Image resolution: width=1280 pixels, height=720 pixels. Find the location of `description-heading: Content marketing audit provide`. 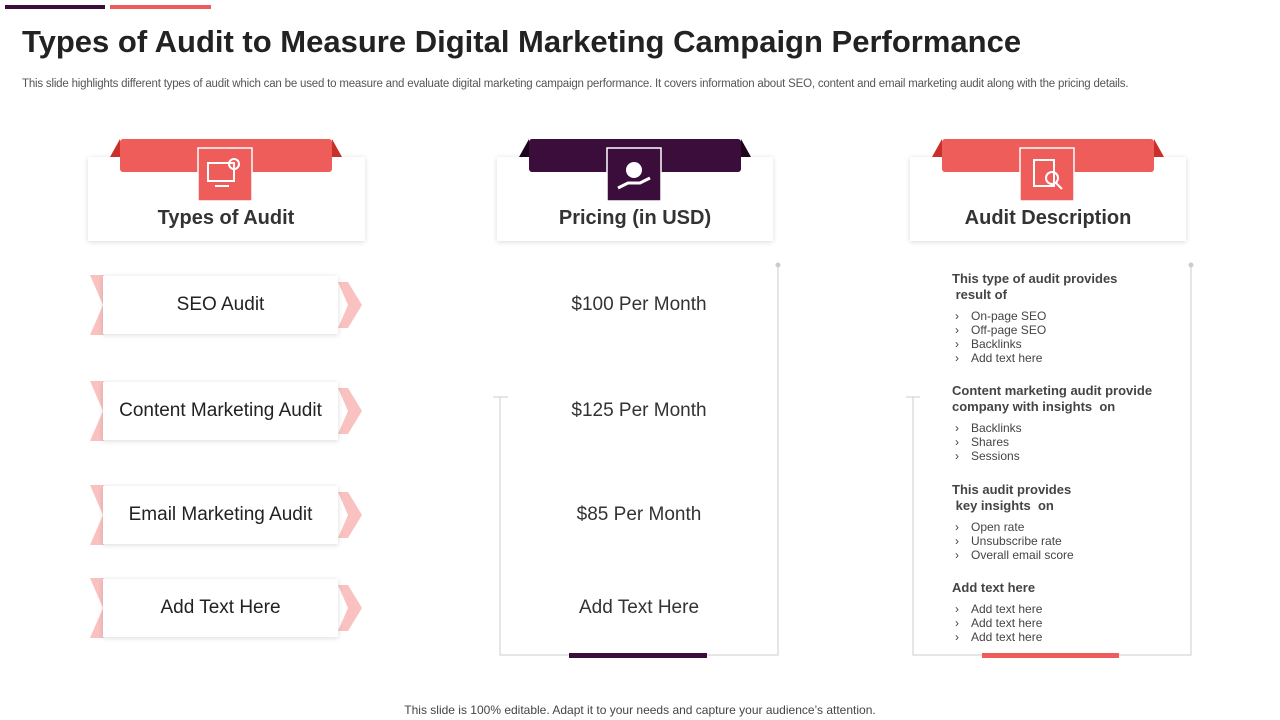

description-heading: Content marketing audit provide is located at coordinates (1052, 390).